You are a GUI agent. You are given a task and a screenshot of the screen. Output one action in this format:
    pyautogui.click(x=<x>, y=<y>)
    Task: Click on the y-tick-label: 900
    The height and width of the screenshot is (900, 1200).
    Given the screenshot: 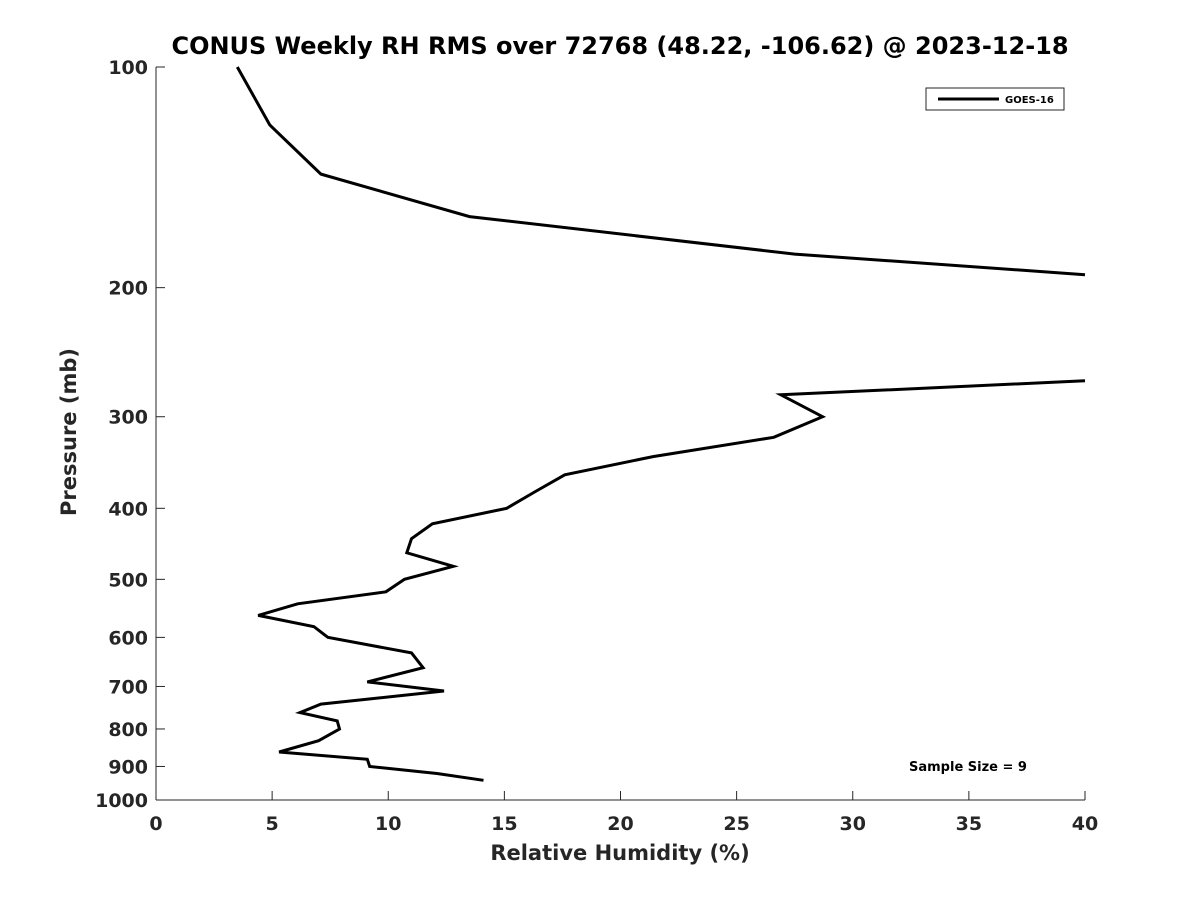 What is the action you would take?
    pyautogui.click(x=128, y=767)
    